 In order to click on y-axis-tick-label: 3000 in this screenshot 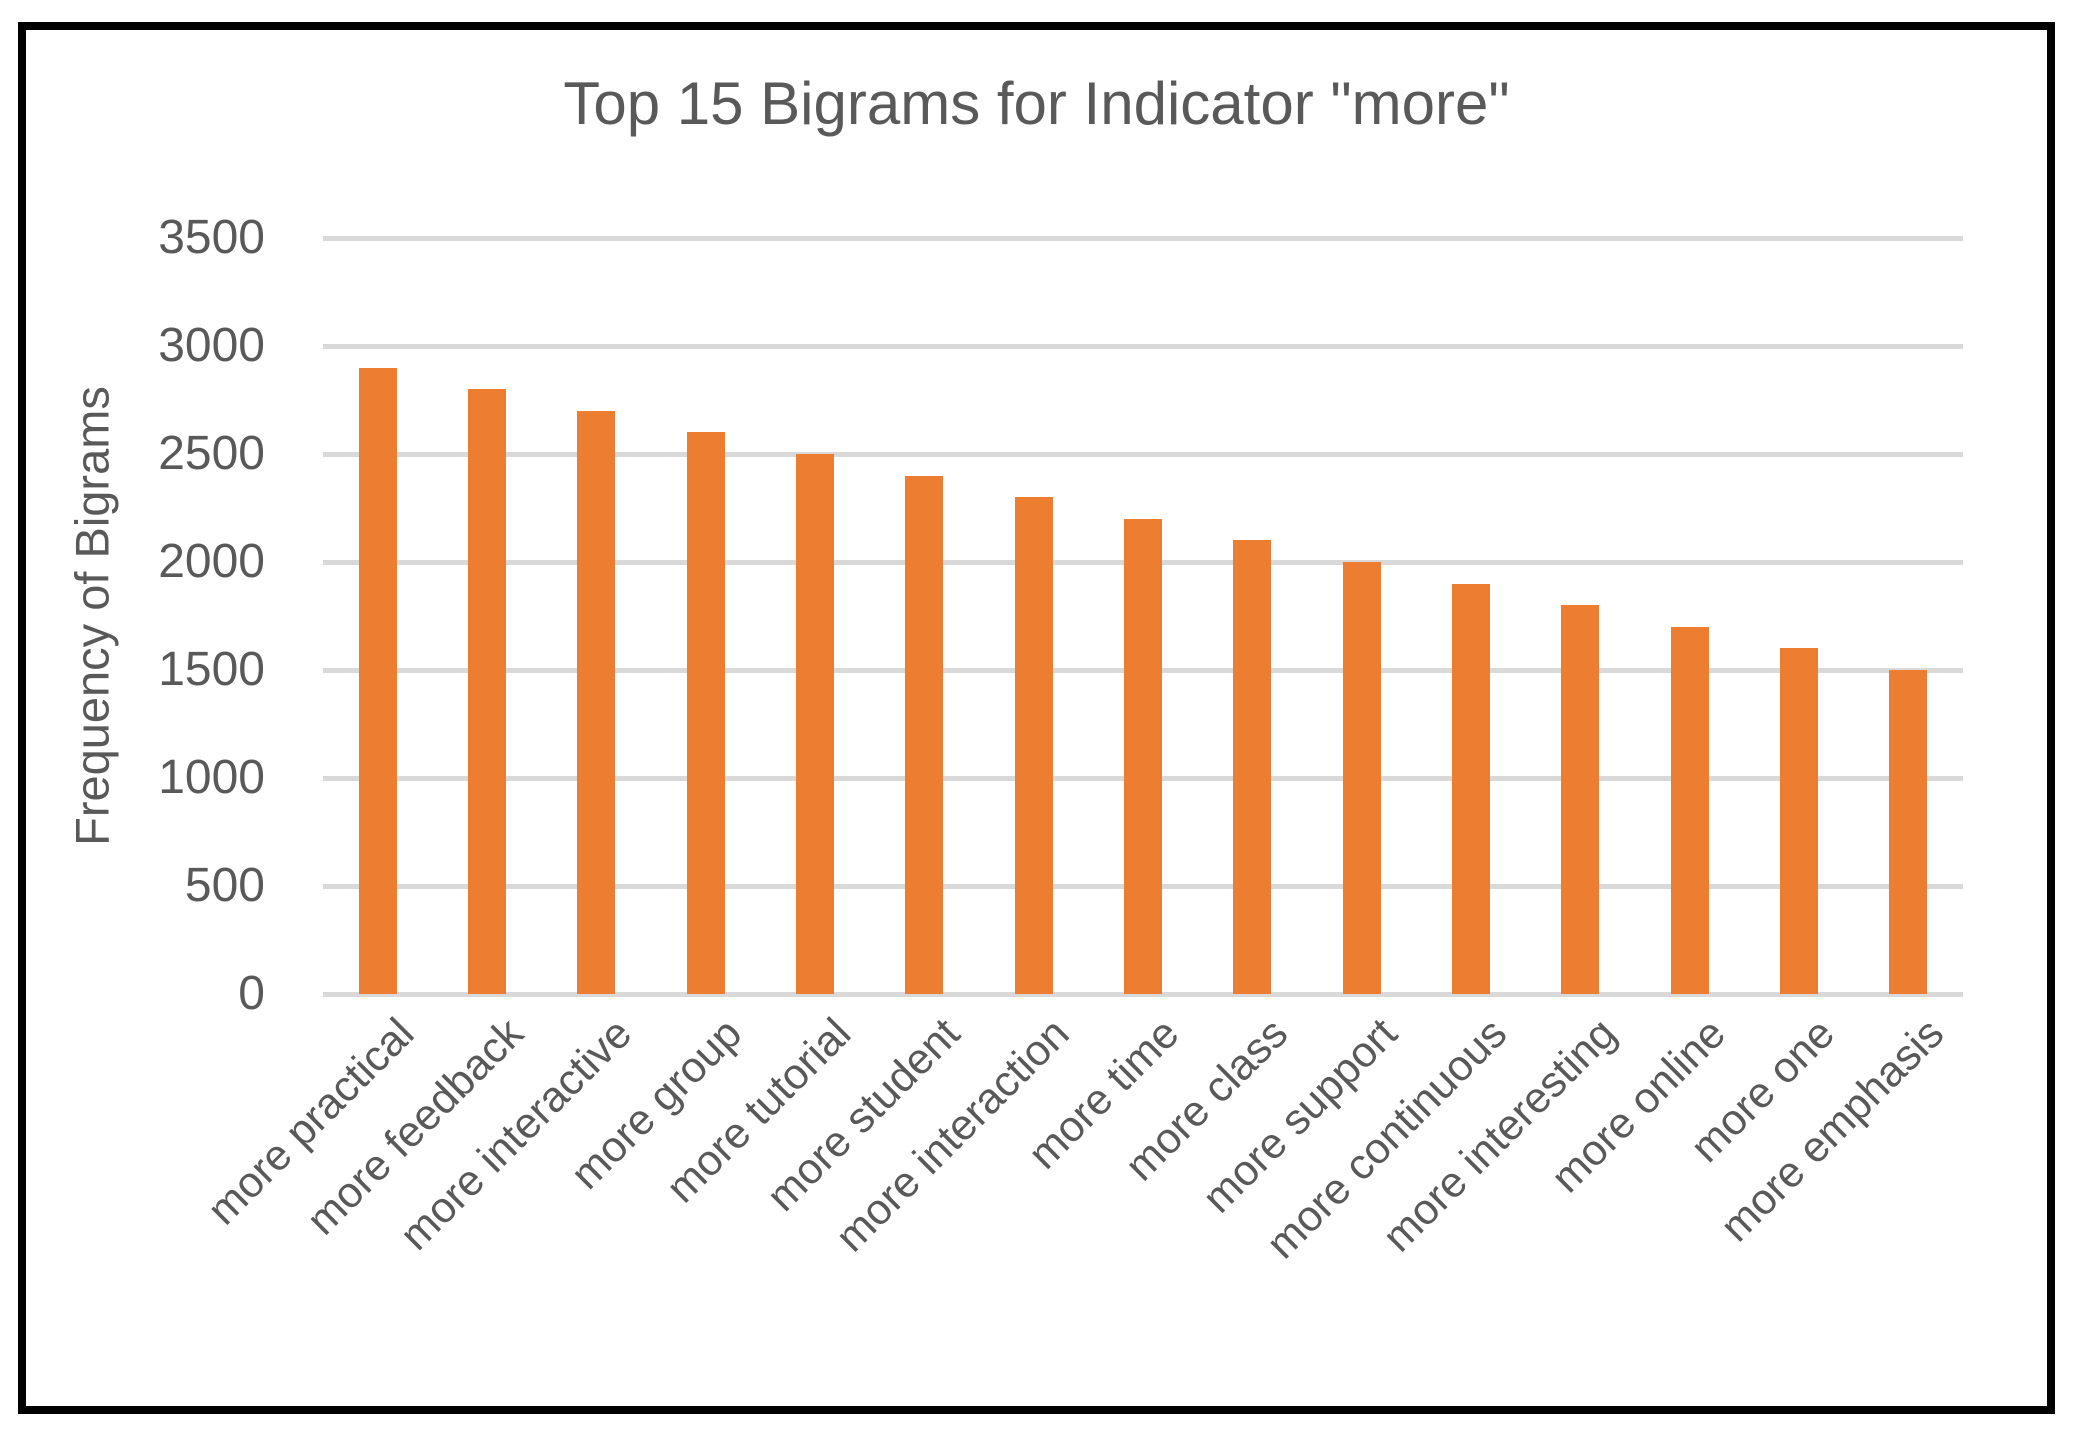, I will do `click(211, 345)`.